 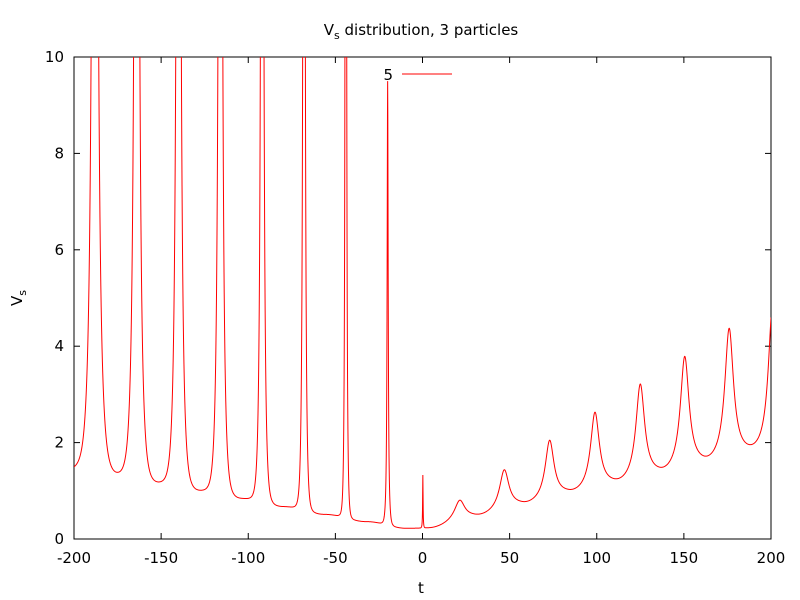 I want to click on x-tick-label: 0, so click(x=423, y=558).